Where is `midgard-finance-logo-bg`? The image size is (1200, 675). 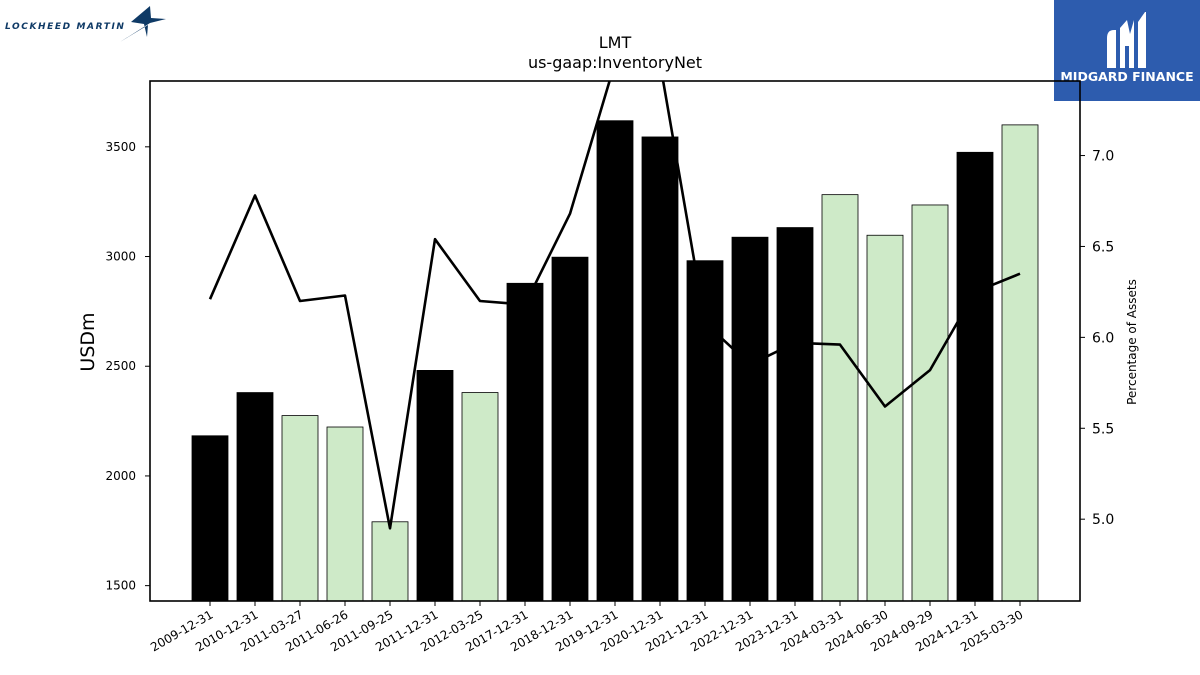
midgard-finance-logo-bg is located at coordinates (1127, 50).